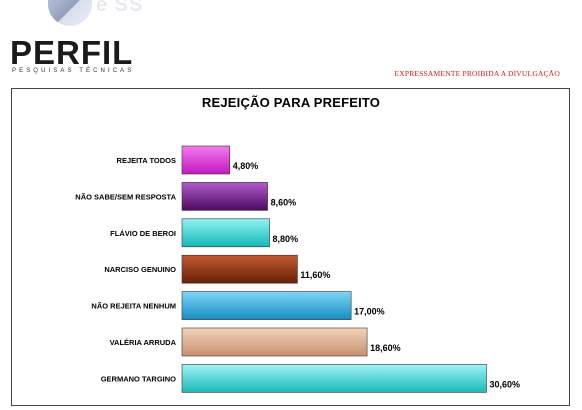 Image resolution: width=582 pixels, height=410 pixels. What do you see at coordinates (140, 269) in the screenshot?
I see `category-label: NARCISO GENUINO` at bounding box center [140, 269].